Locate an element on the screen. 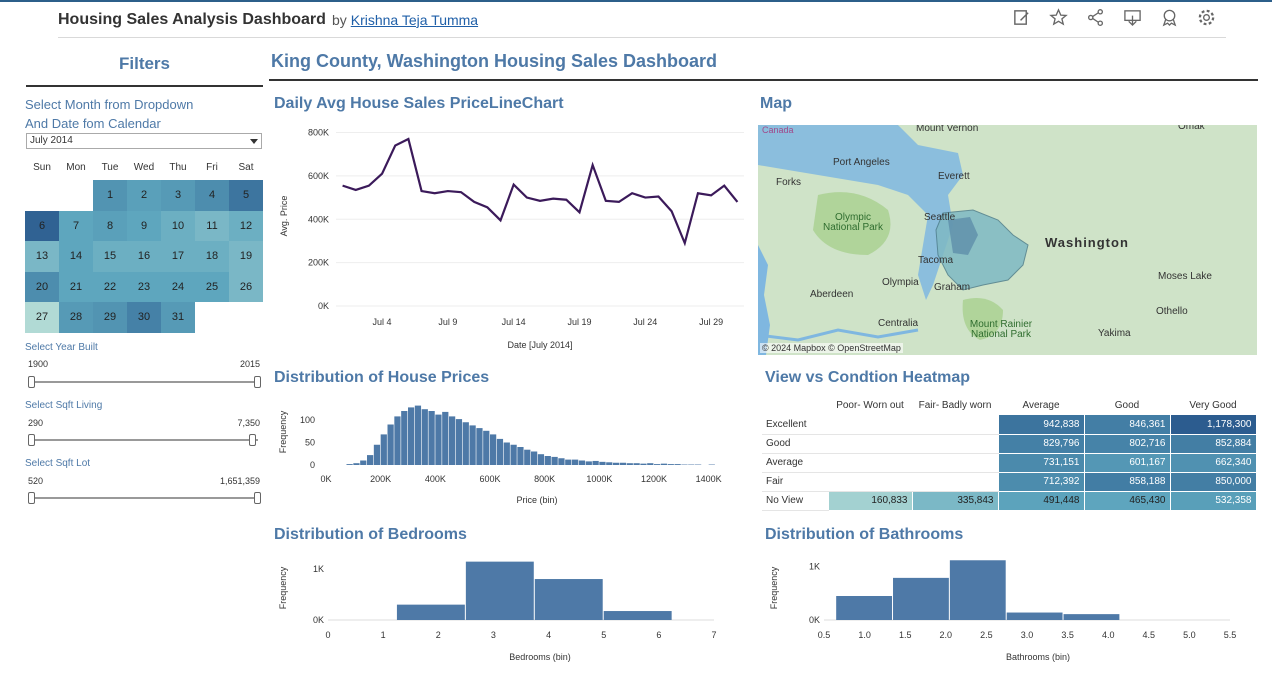 Image resolution: width=1272 pixels, height=676 pixels. calendar-day: 21 is located at coordinates (76, 286).